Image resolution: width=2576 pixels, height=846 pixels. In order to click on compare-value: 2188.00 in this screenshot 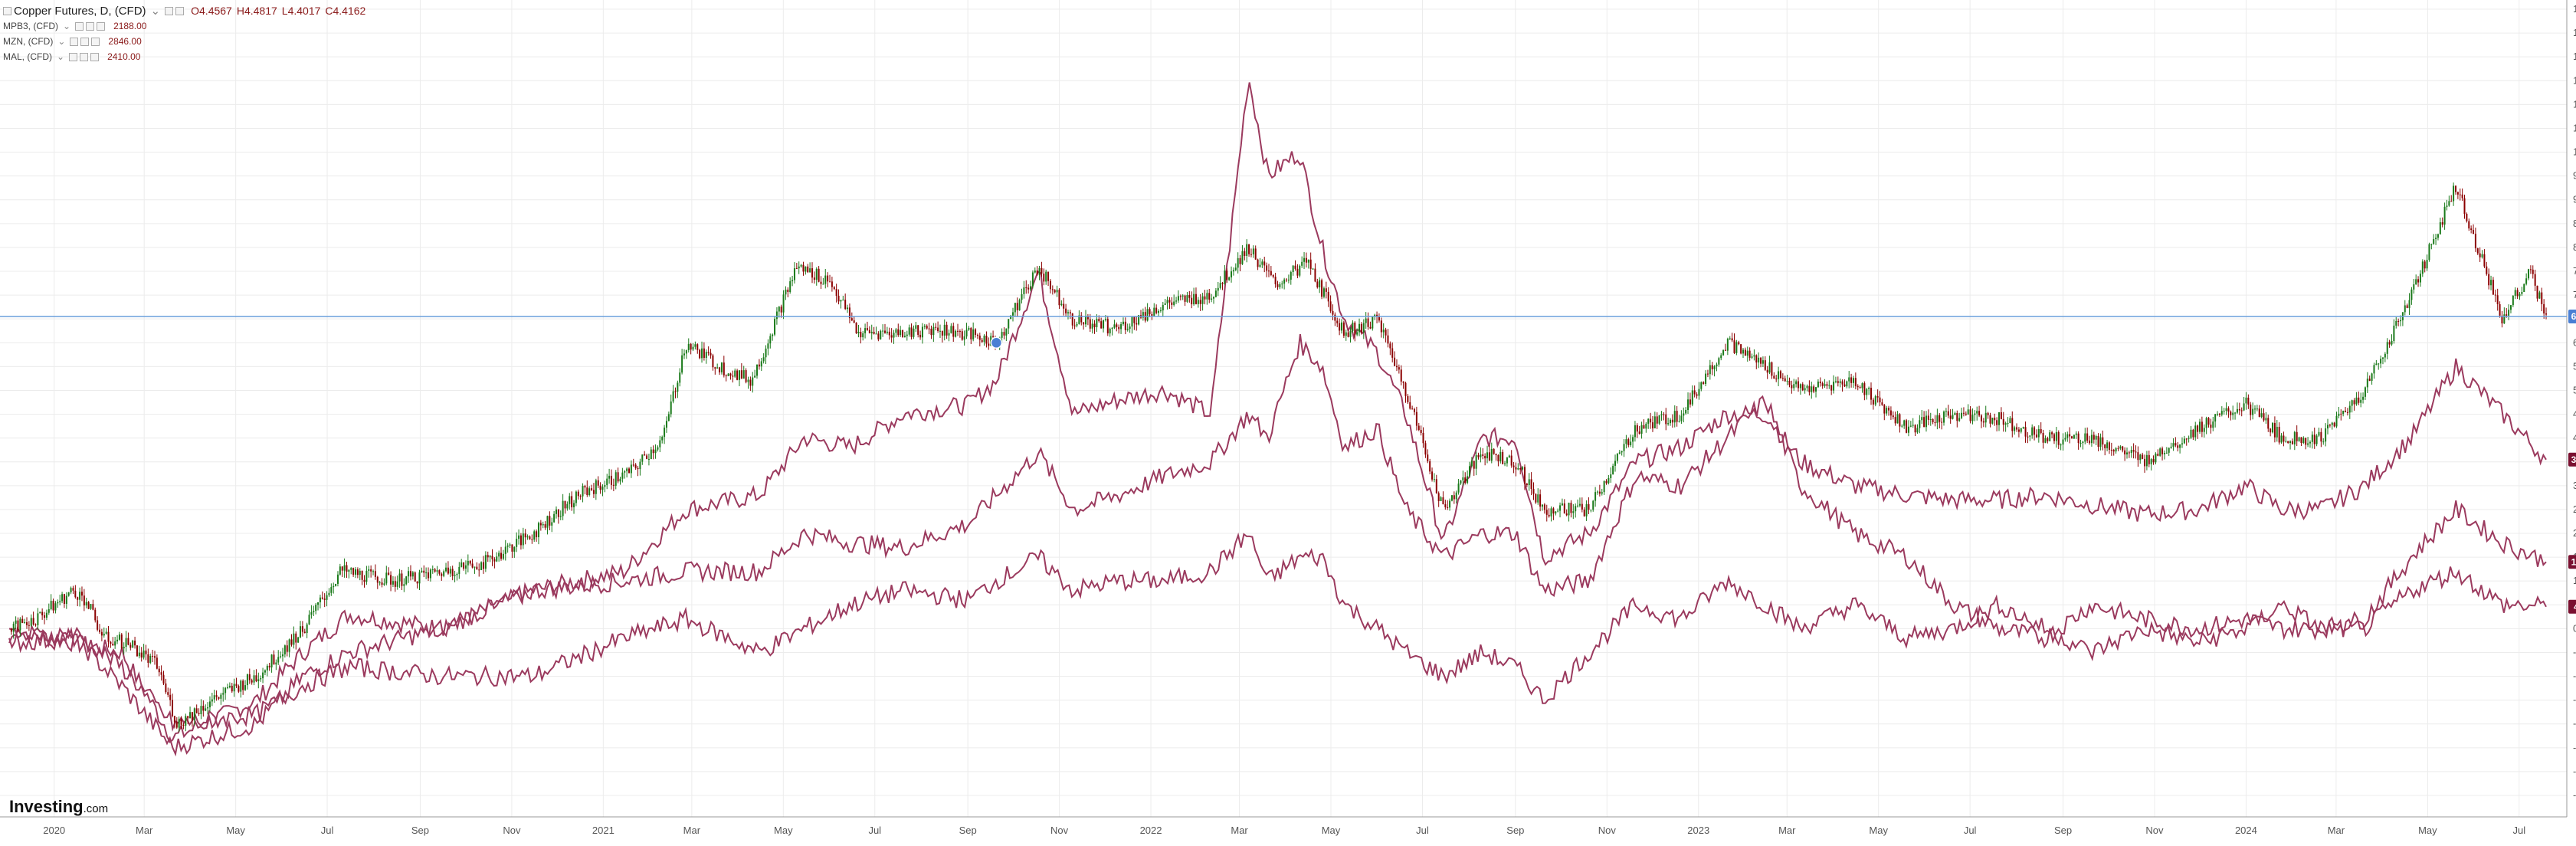, I will do `click(130, 26)`.